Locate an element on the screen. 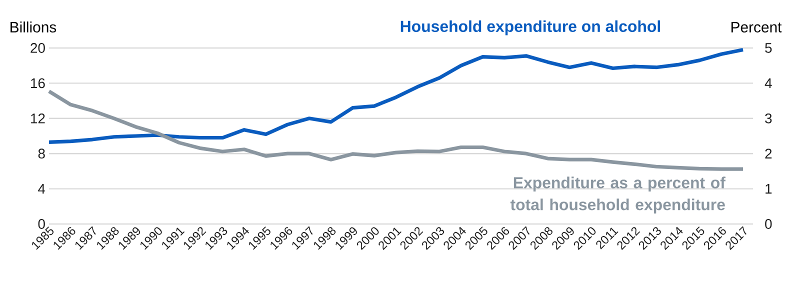  y-tick-label: 16 is located at coordinates (38, 83).